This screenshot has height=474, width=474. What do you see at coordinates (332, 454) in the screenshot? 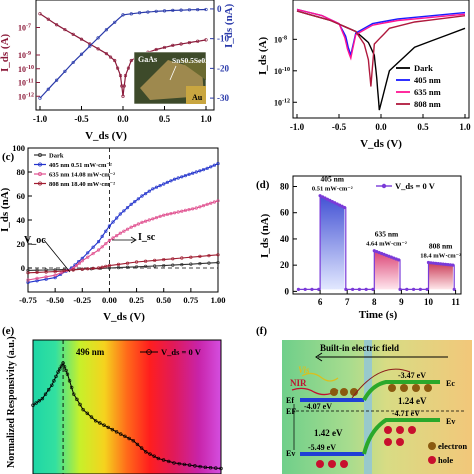
I see `left-ev-band` at bounding box center [332, 454].